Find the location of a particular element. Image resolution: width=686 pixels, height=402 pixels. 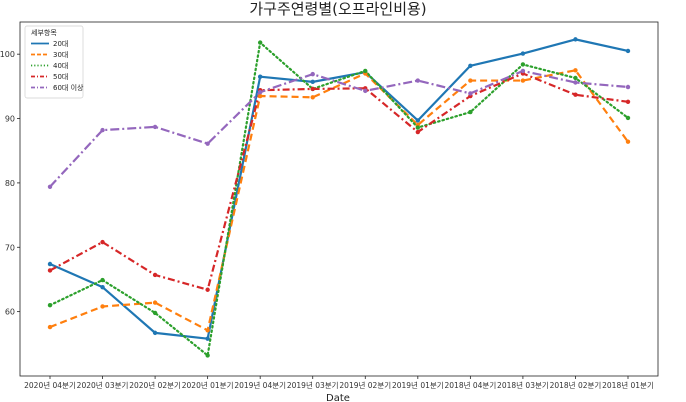

x-tick-label: 2019년 03분기 is located at coordinates (313, 385).